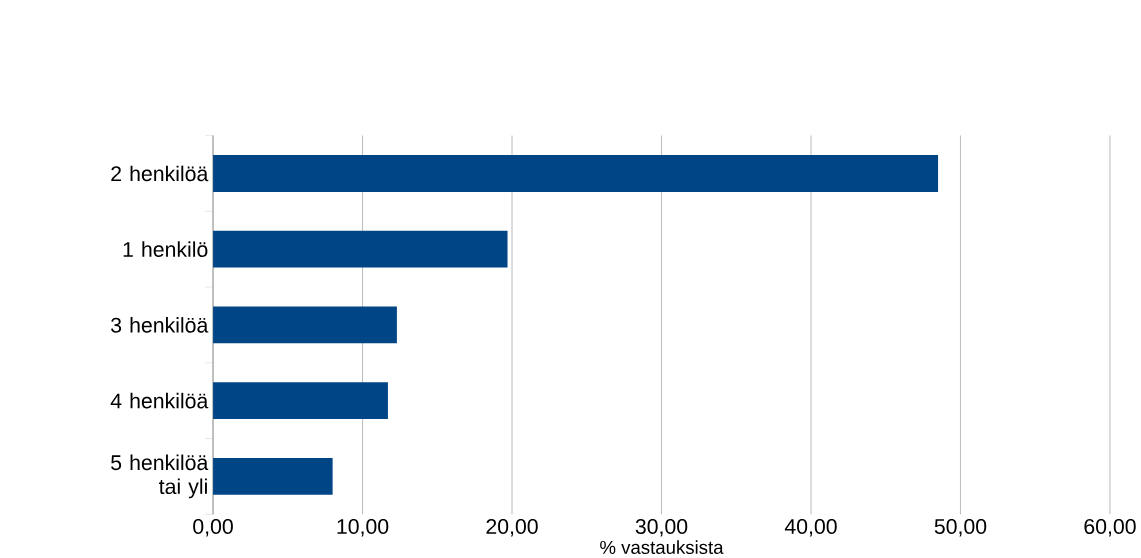 This screenshot has height=558, width=1141. I want to click on x-tick-label: 20,00, so click(512, 527).